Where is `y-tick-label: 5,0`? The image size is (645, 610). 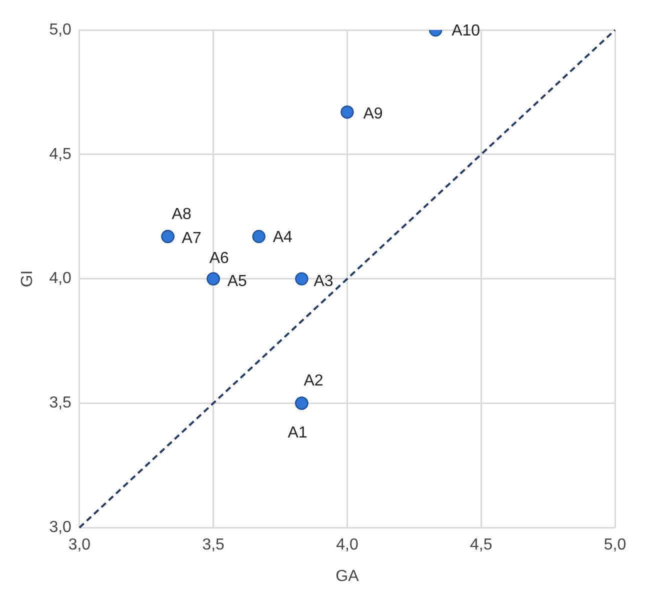 y-tick-label: 5,0 is located at coordinates (60, 29).